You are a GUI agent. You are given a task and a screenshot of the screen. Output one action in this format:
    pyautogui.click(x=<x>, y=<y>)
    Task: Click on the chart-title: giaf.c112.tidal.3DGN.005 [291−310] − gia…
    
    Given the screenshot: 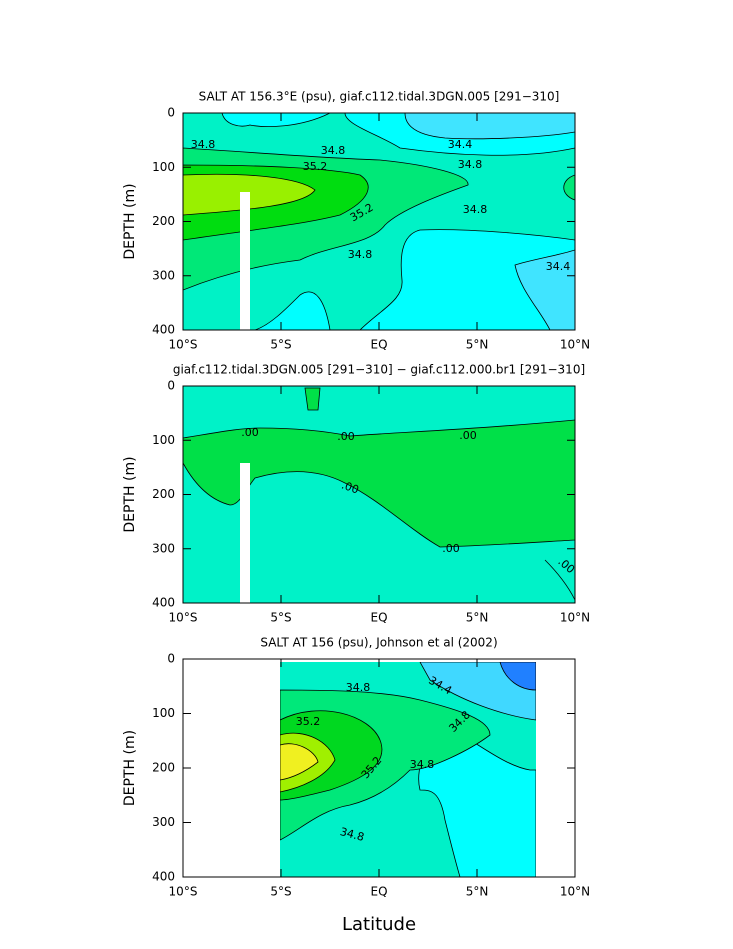 What is the action you would take?
    pyautogui.click(x=379, y=370)
    